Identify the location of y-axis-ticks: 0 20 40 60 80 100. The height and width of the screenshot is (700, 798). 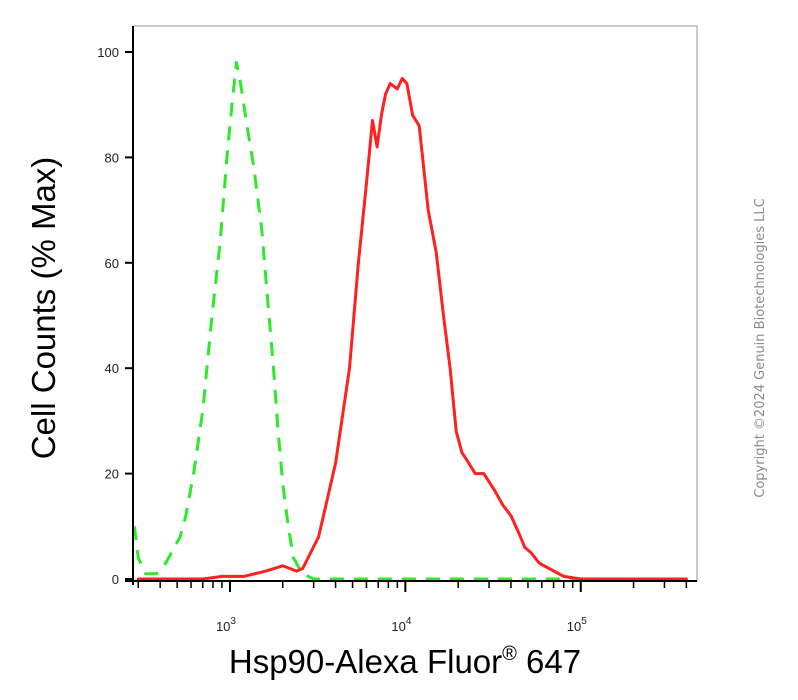
(115, 316).